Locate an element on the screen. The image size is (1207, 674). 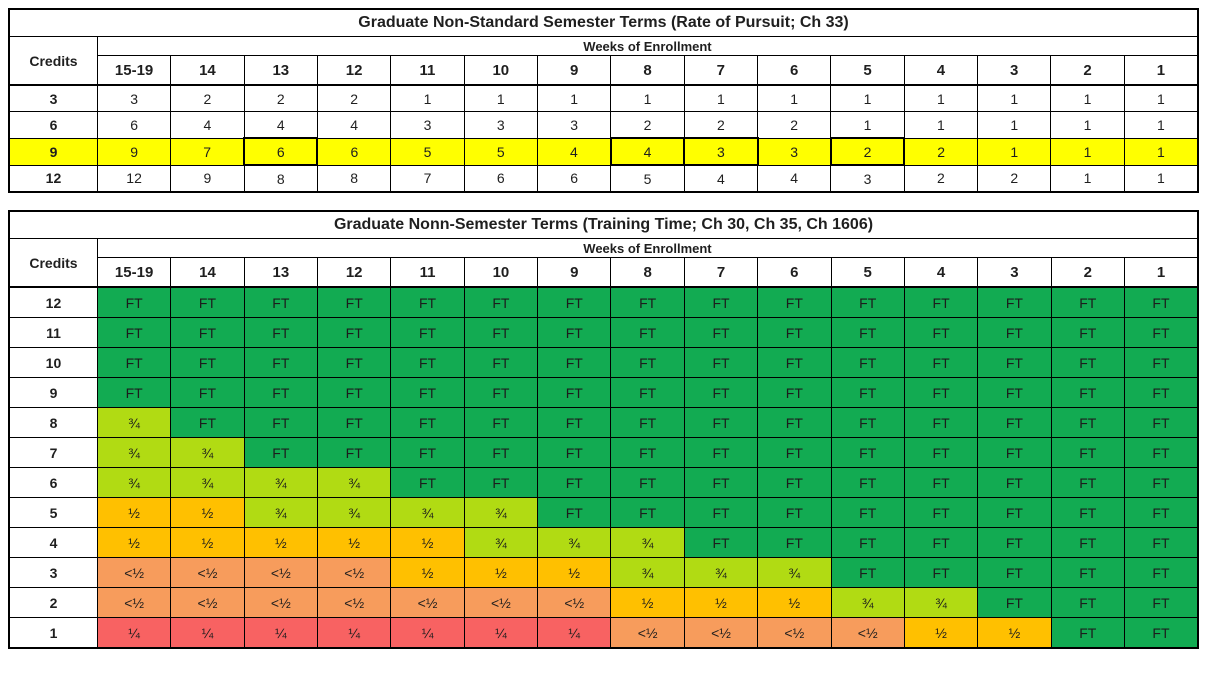
table-row: 1 ¼ ¼ ¼ ¼ ¼ ¼ ¼ <½ <½ <½ <½ ½ ½ FT FT is located at coordinates (603, 633).